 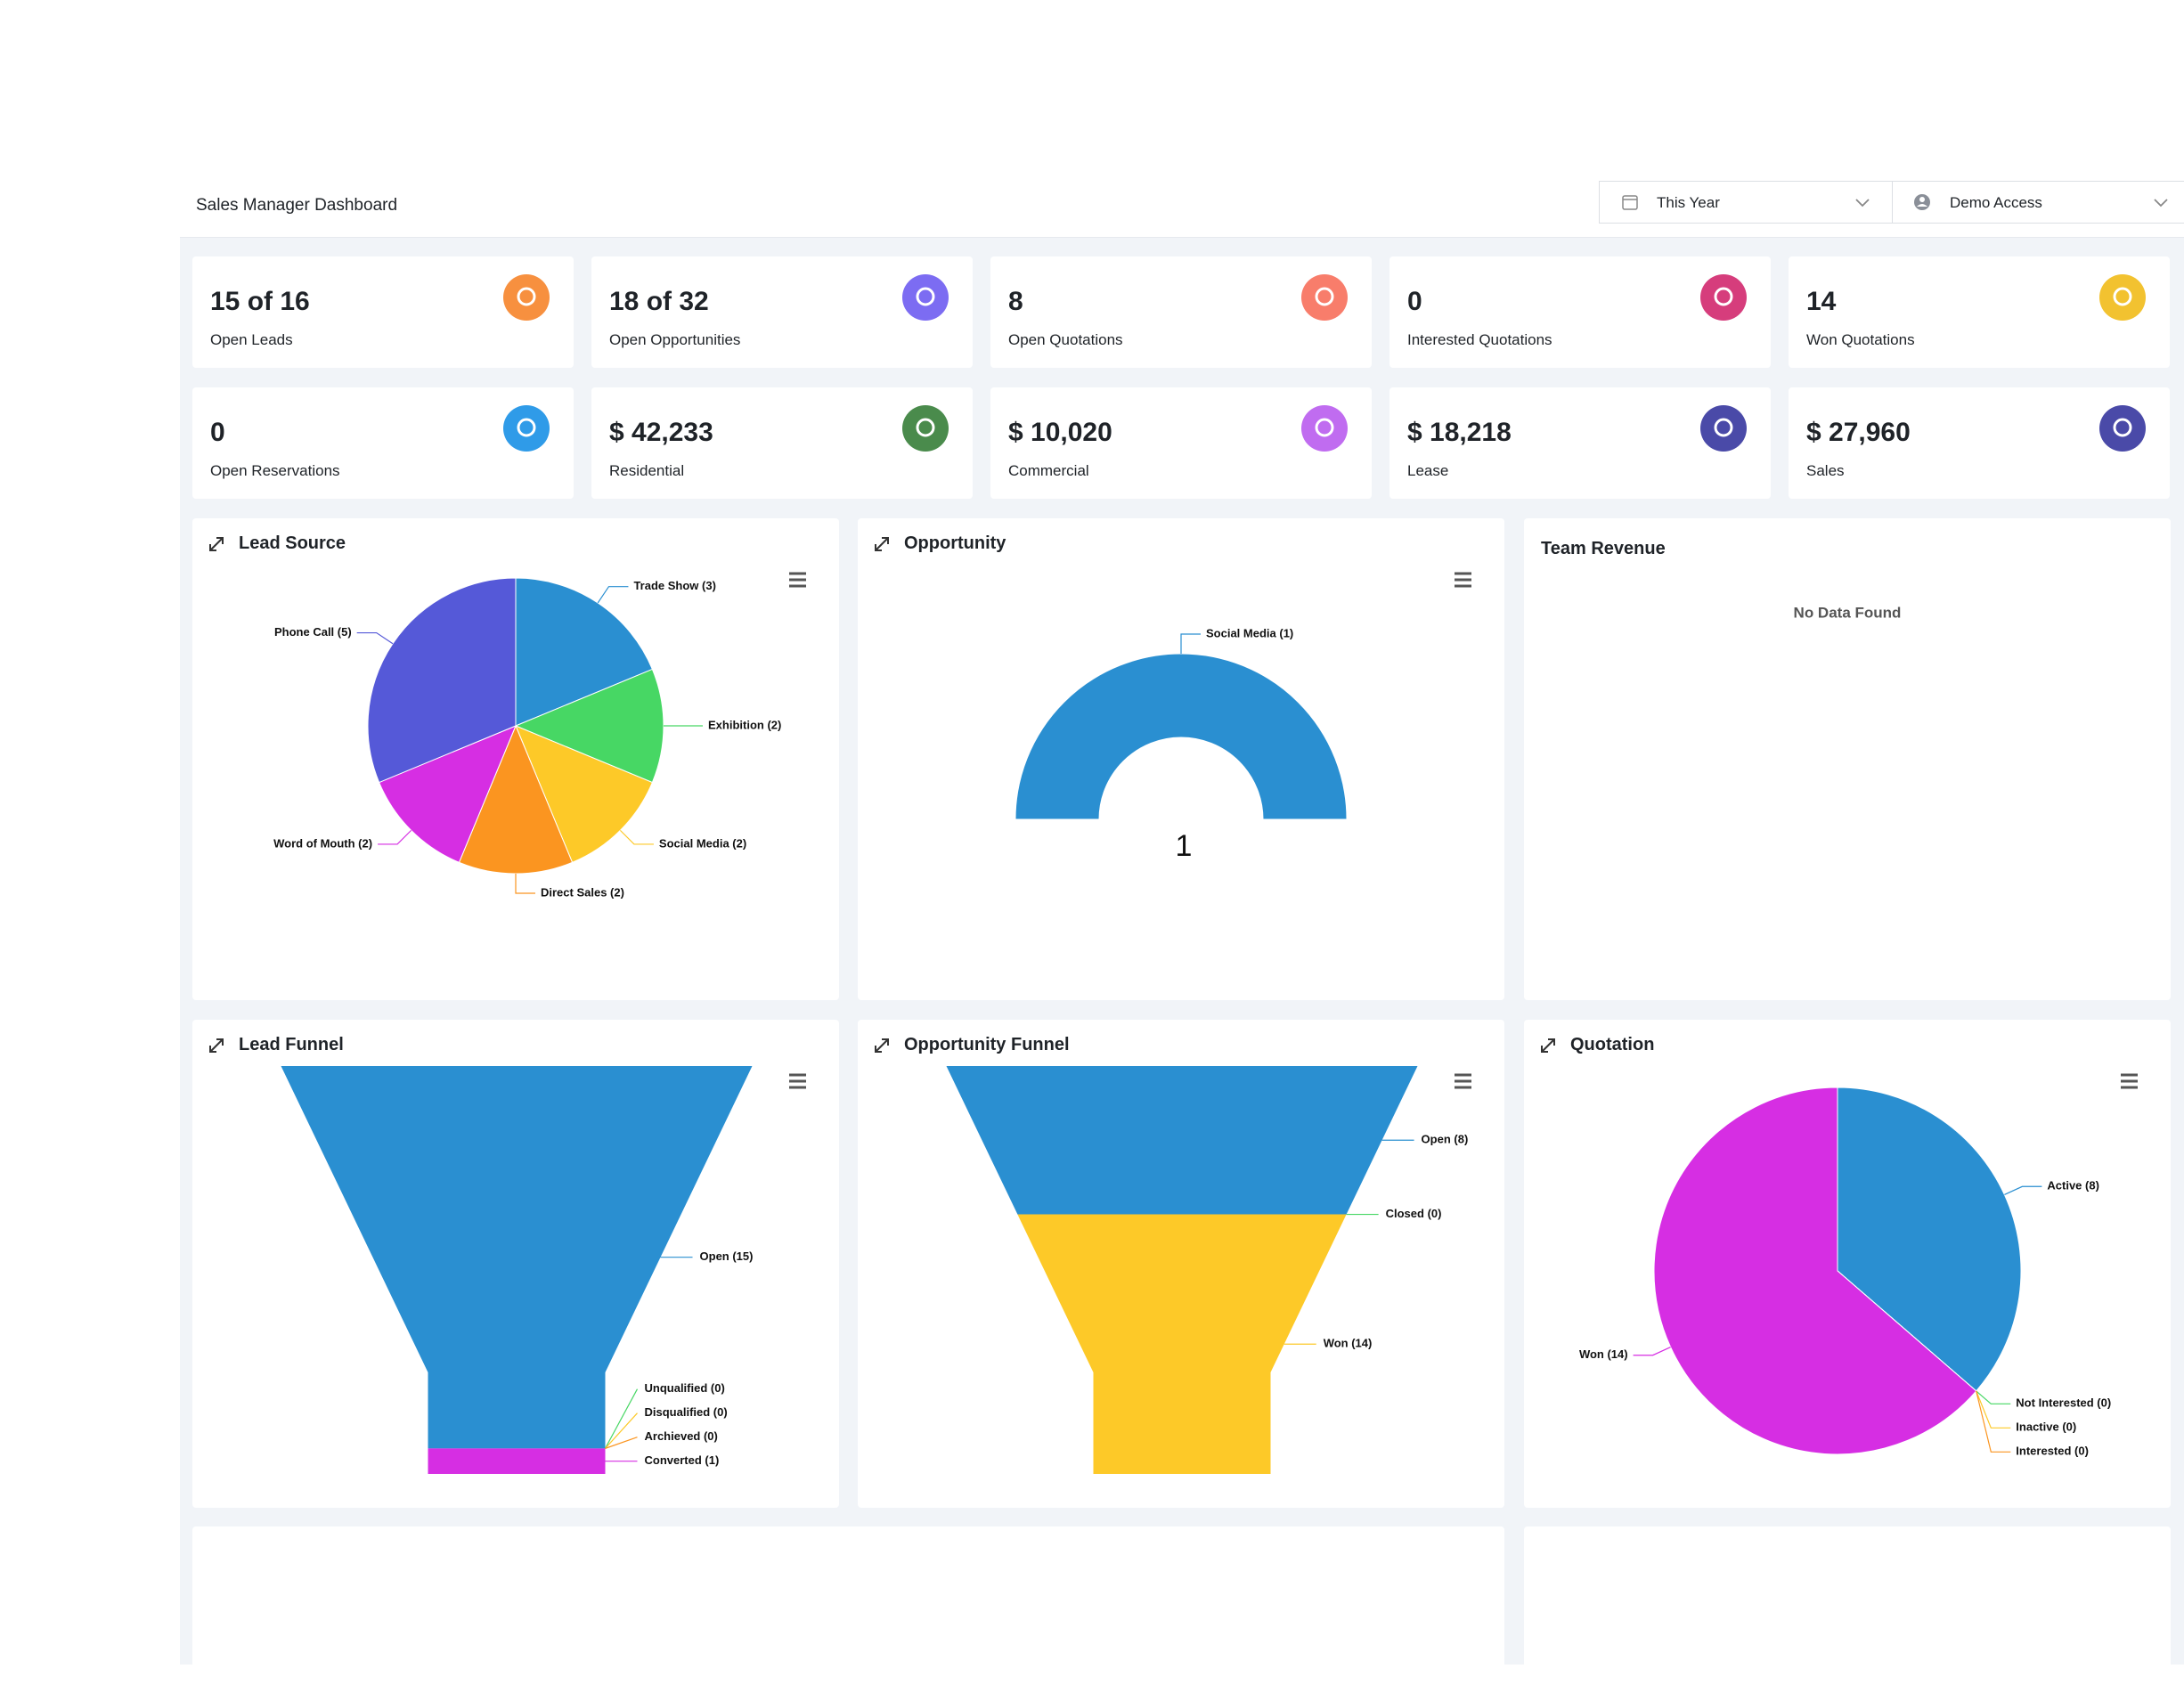 I want to click on kpi-value: 14, so click(x=1821, y=301).